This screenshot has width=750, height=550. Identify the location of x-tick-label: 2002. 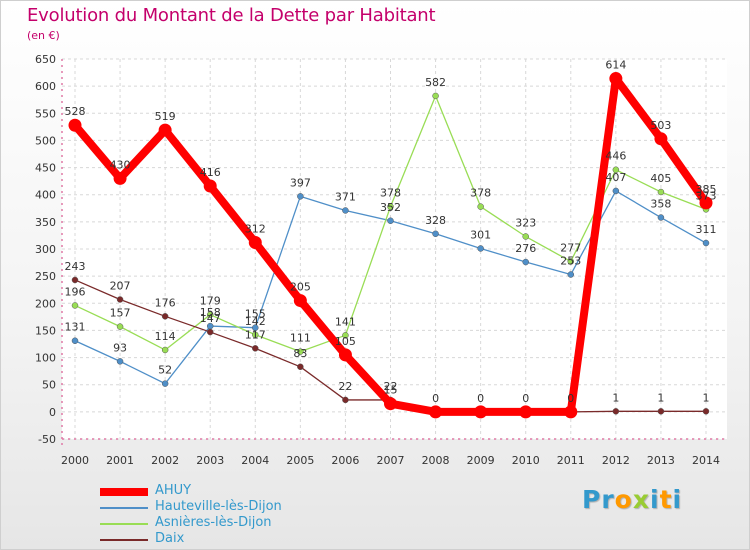
(165, 460).